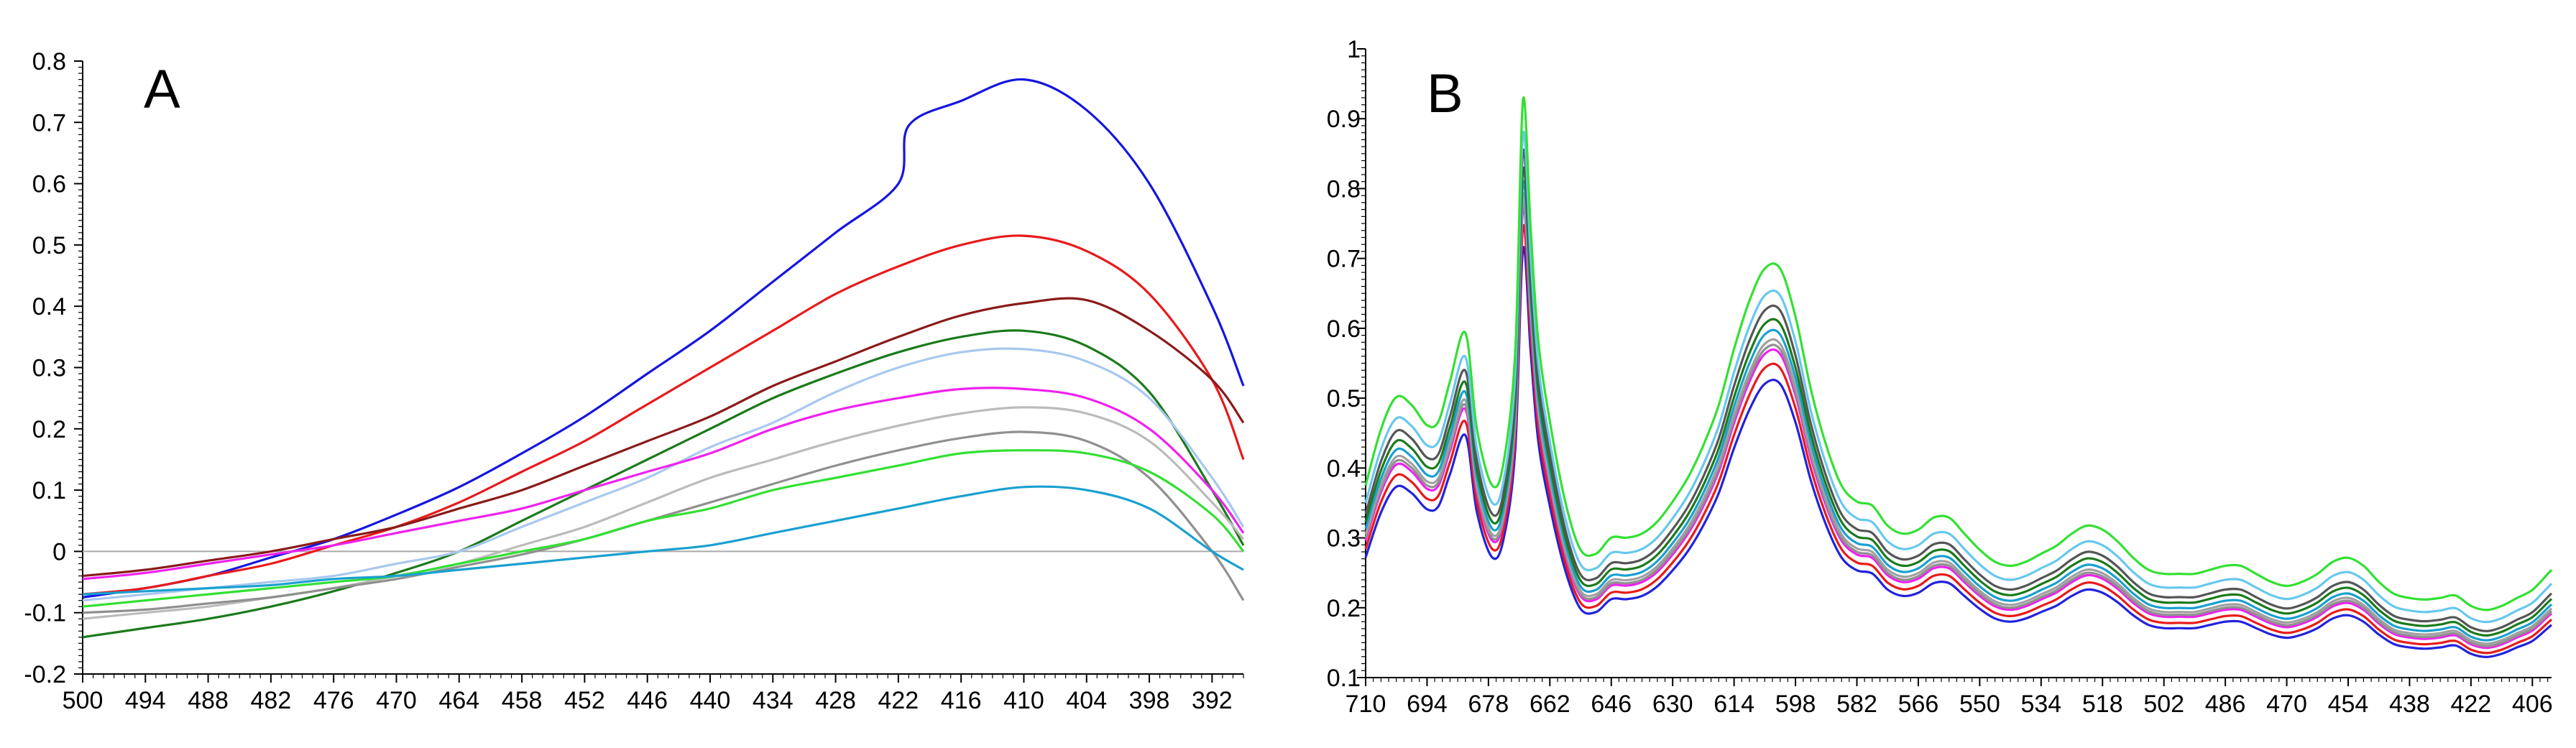 This screenshot has height=748, width=2576. I want to click on panel-b-y-tick-label: 0.6, so click(1344, 329).